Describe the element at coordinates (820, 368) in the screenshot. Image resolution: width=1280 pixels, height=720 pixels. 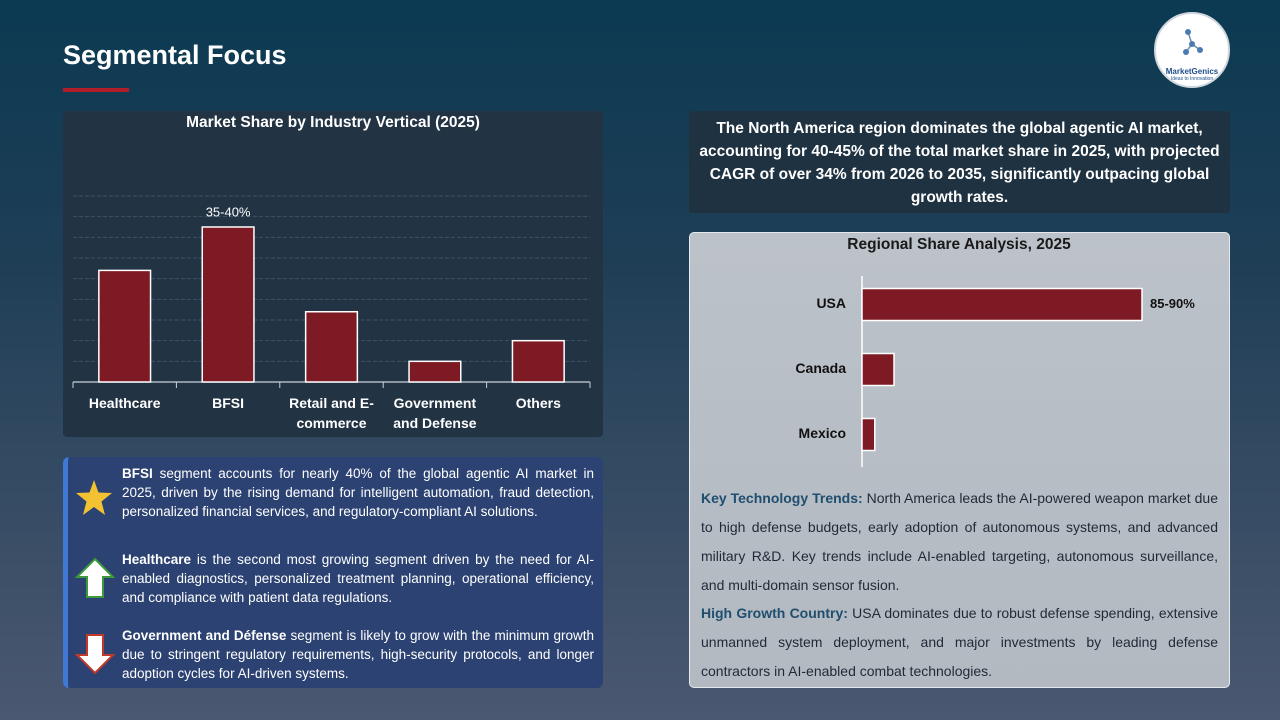
I see `y-tick-label: Canada` at that location.